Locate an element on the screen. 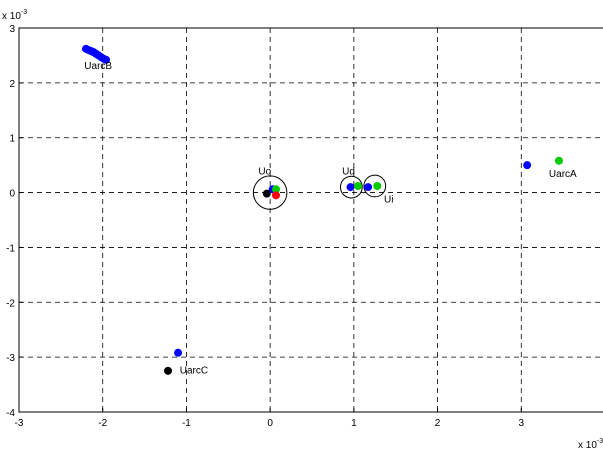  y-tick-label: -4 is located at coordinates (10, 413).